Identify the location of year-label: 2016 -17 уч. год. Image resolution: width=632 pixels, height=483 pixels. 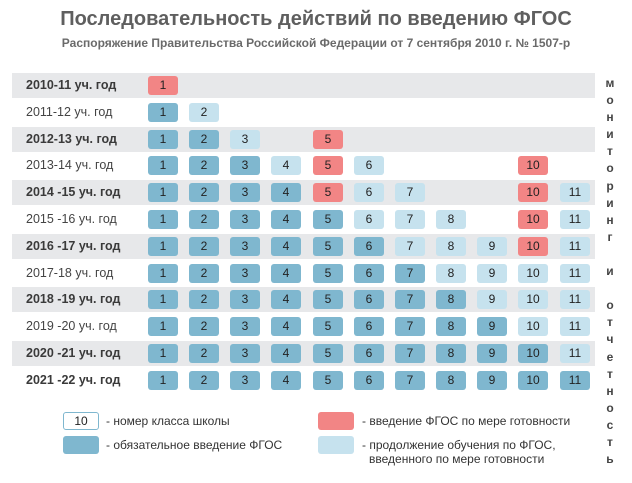
(73, 245).